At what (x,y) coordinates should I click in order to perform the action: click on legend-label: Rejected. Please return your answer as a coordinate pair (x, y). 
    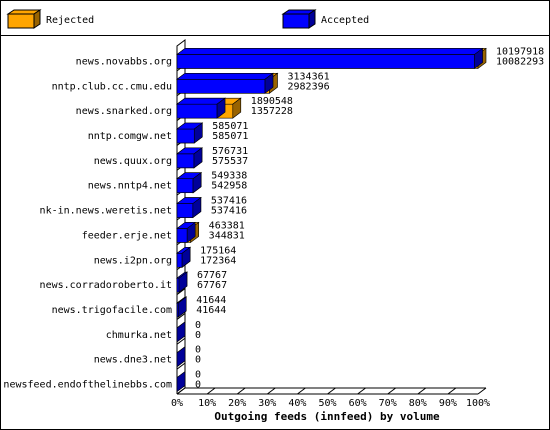
    Looking at the image, I should click on (70, 20).